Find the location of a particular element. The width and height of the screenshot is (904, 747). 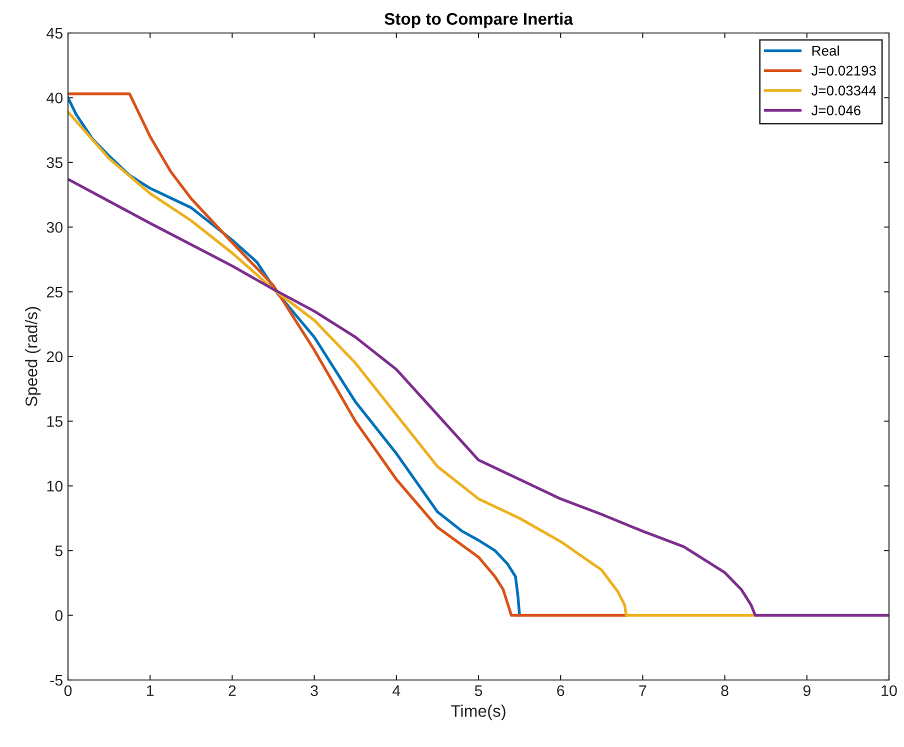

x-tick-label: 9 is located at coordinates (806, 690).